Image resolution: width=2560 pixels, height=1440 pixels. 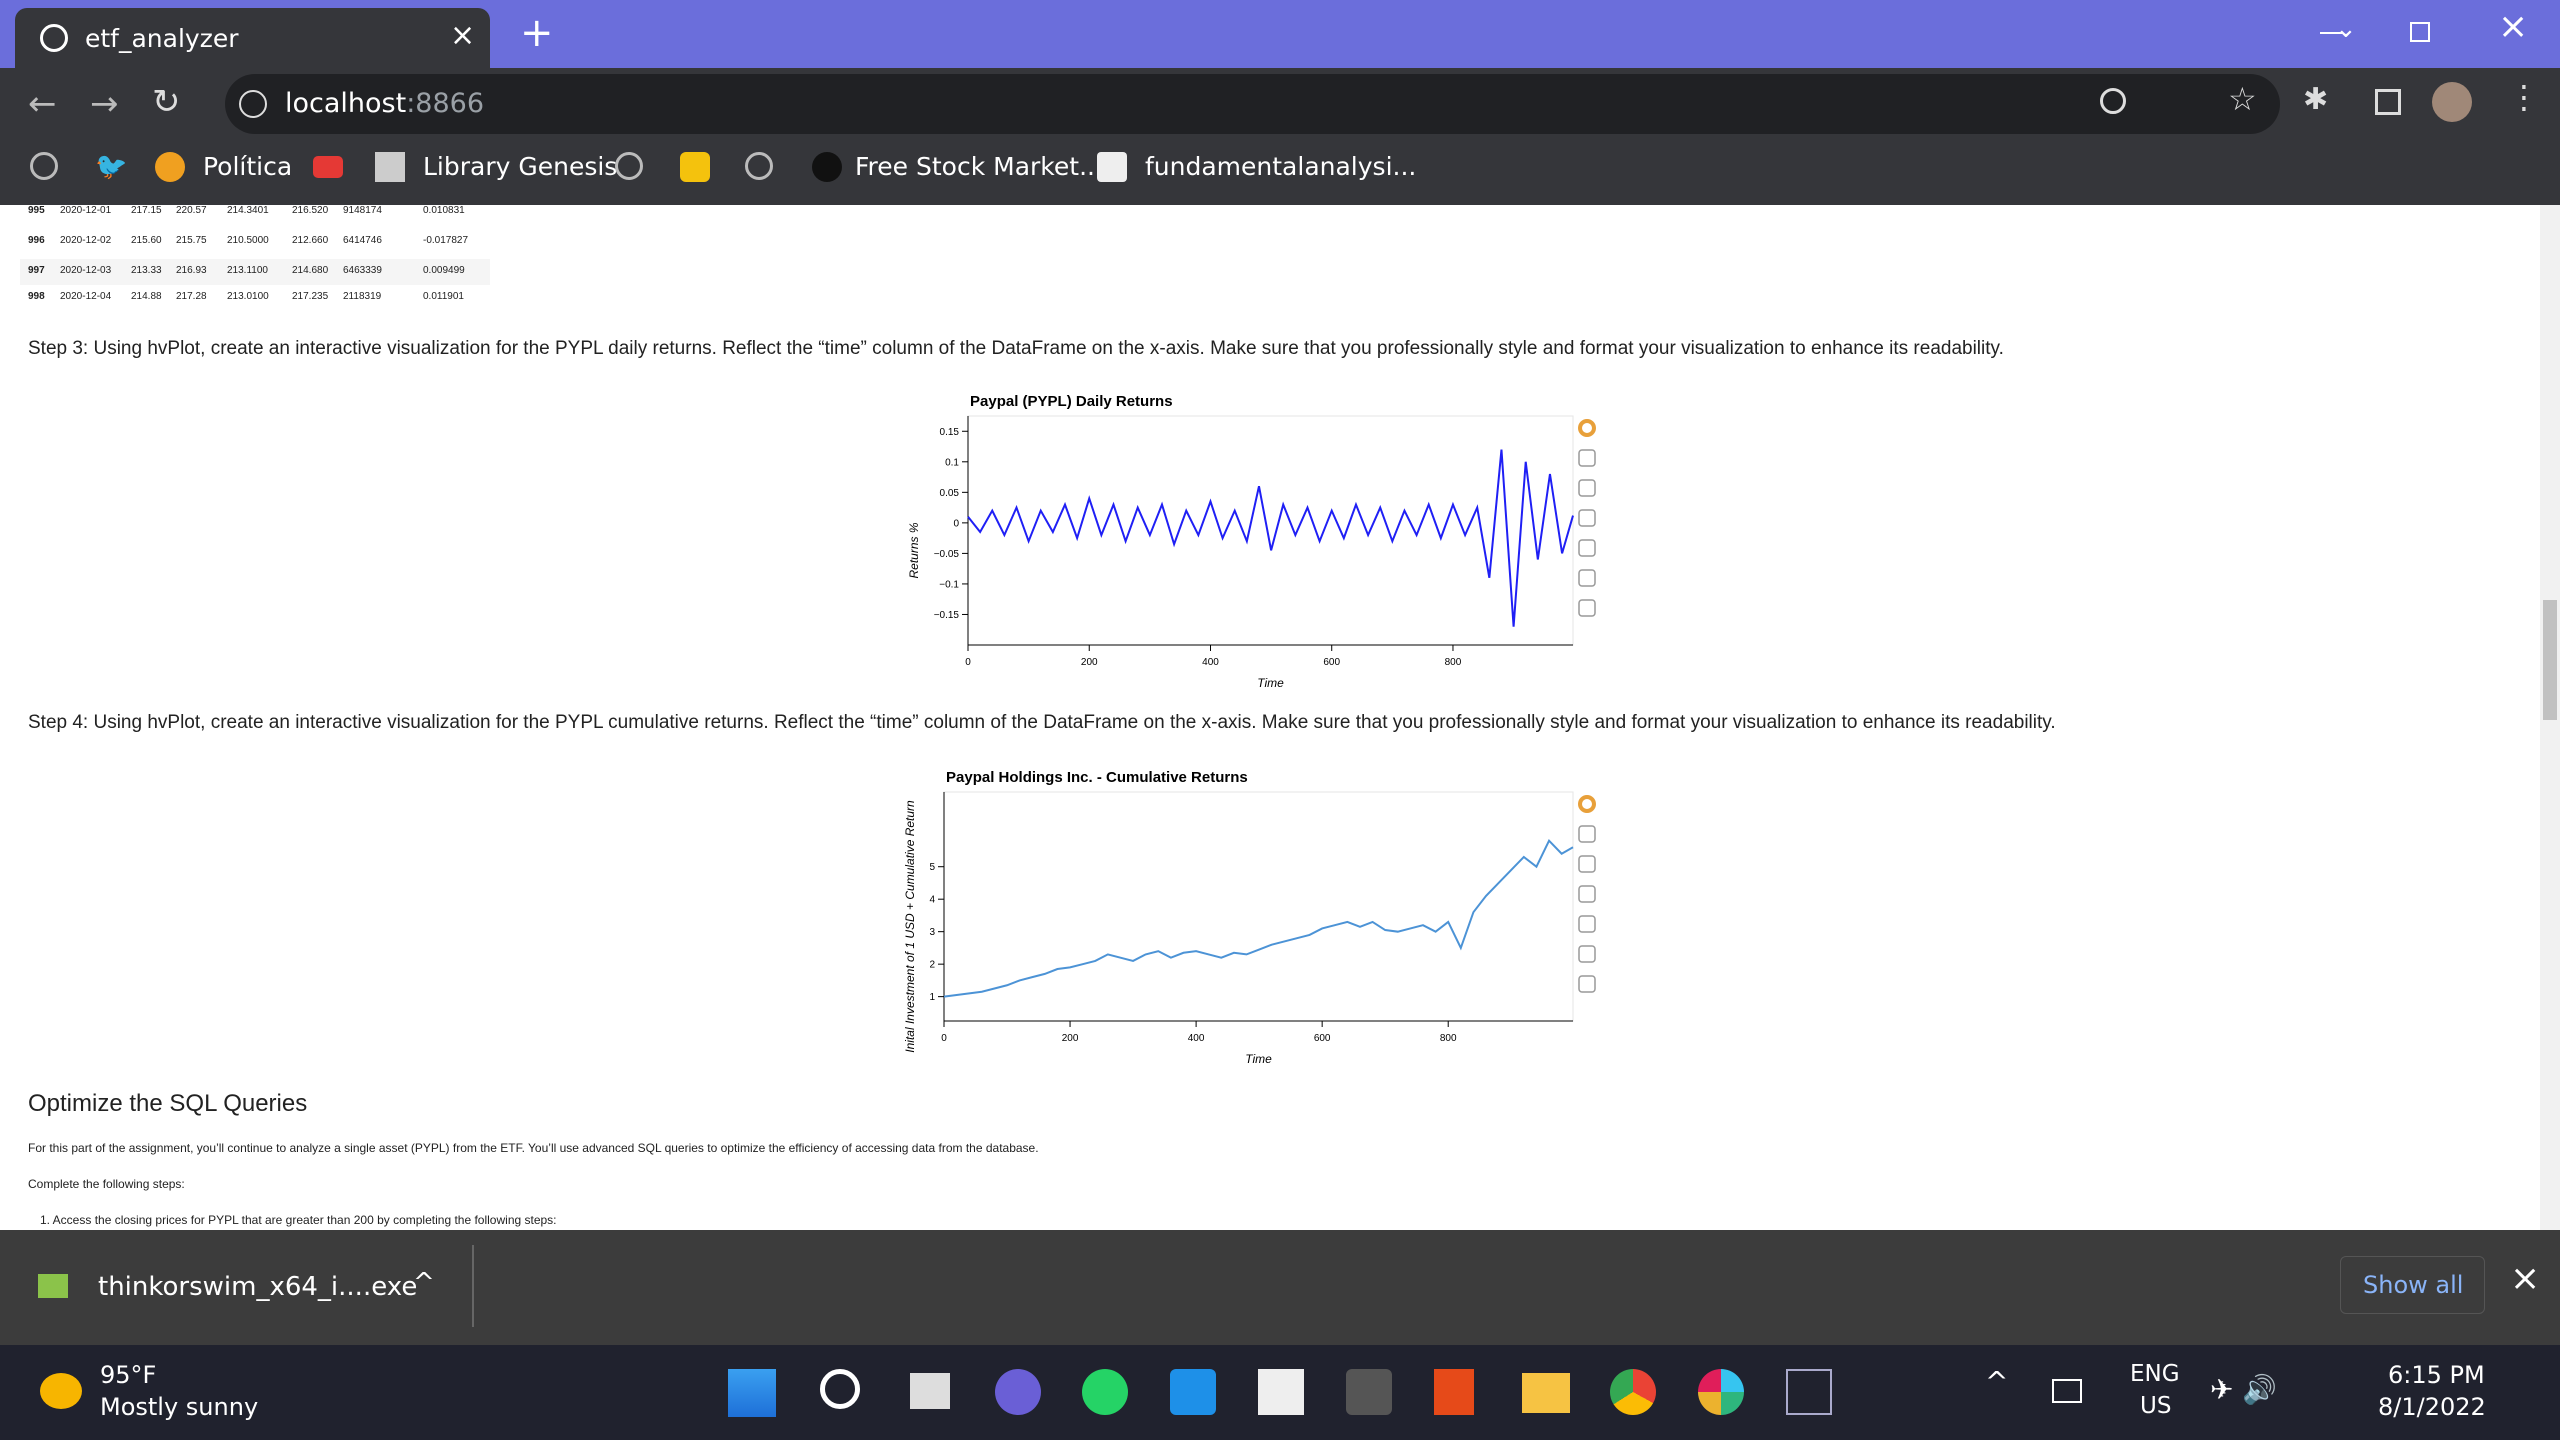 What do you see at coordinates (2067, 1391) in the screenshot?
I see `tray-icon` at bounding box center [2067, 1391].